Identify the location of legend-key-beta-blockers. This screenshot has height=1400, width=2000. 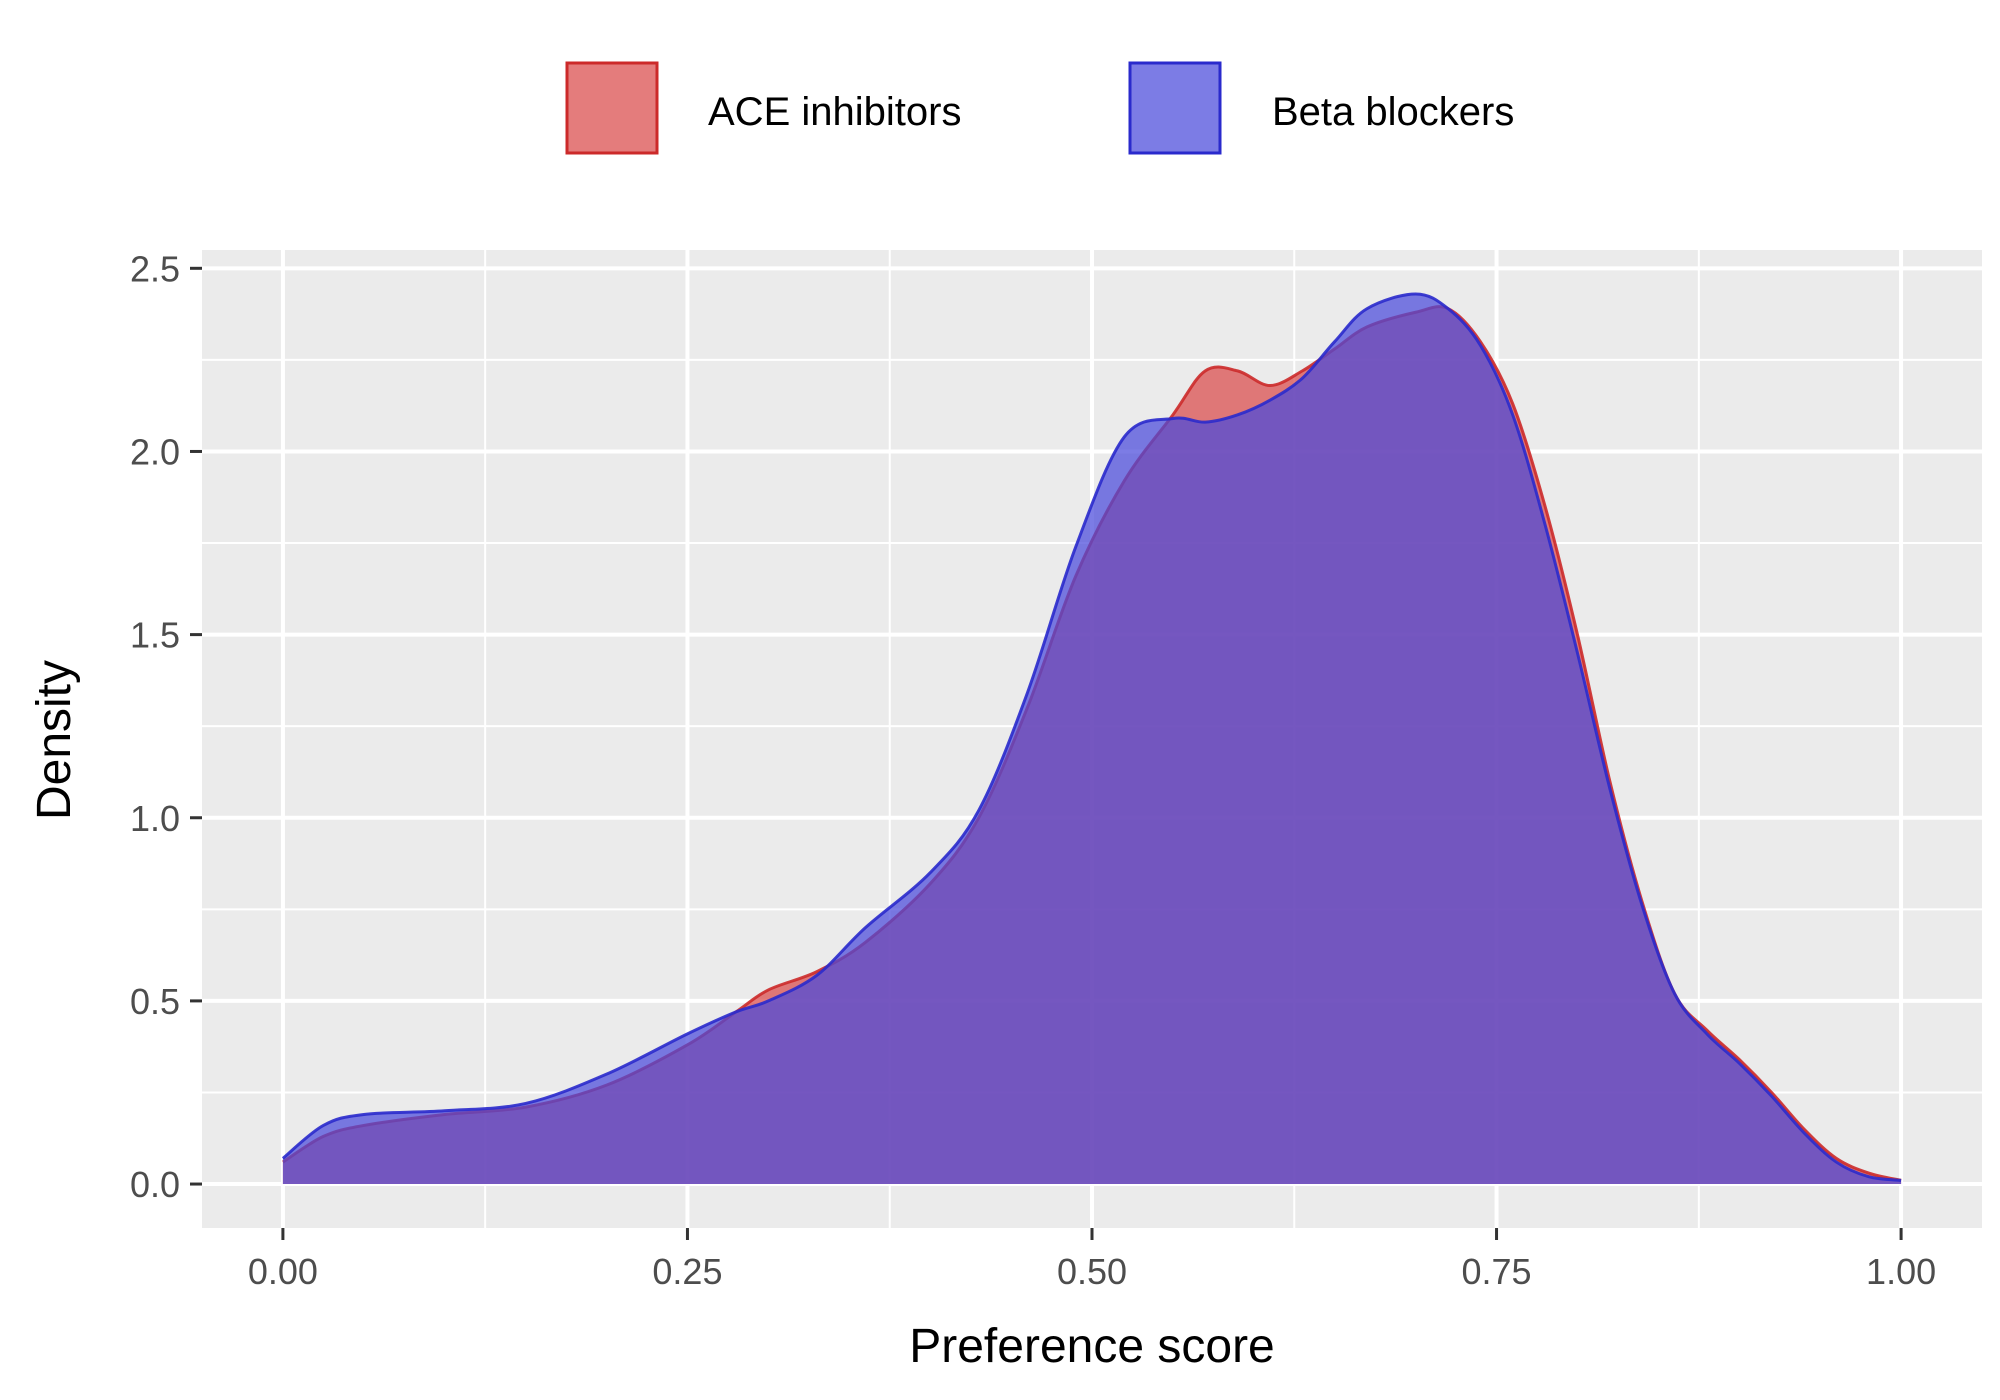
(1175, 108).